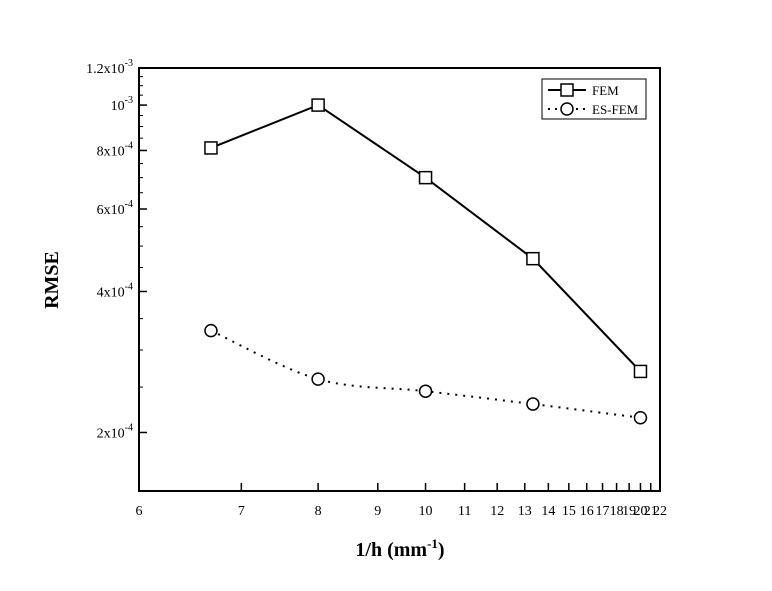 This screenshot has width=772, height=591. Describe the element at coordinates (603, 511) in the screenshot. I see `x-tick-label: 17` at that location.